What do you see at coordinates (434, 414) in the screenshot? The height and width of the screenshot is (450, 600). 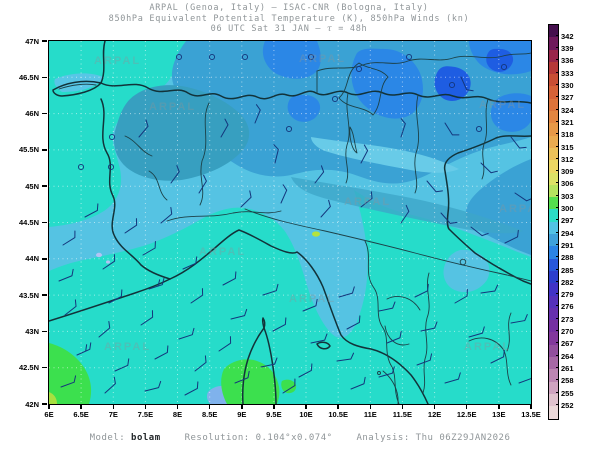 I see `lon-tick-label: 12E` at bounding box center [434, 414].